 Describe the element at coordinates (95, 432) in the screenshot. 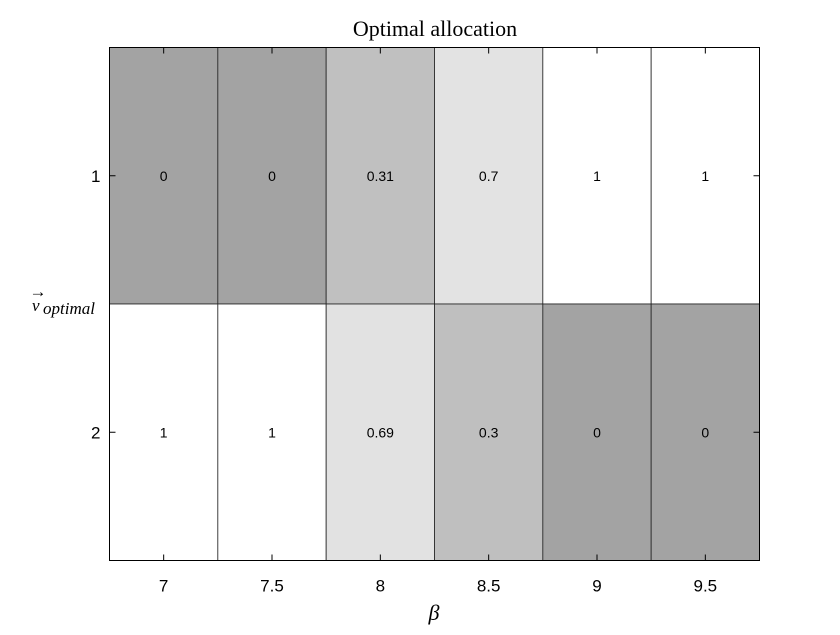

I see `y-tick-label: 2` at that location.